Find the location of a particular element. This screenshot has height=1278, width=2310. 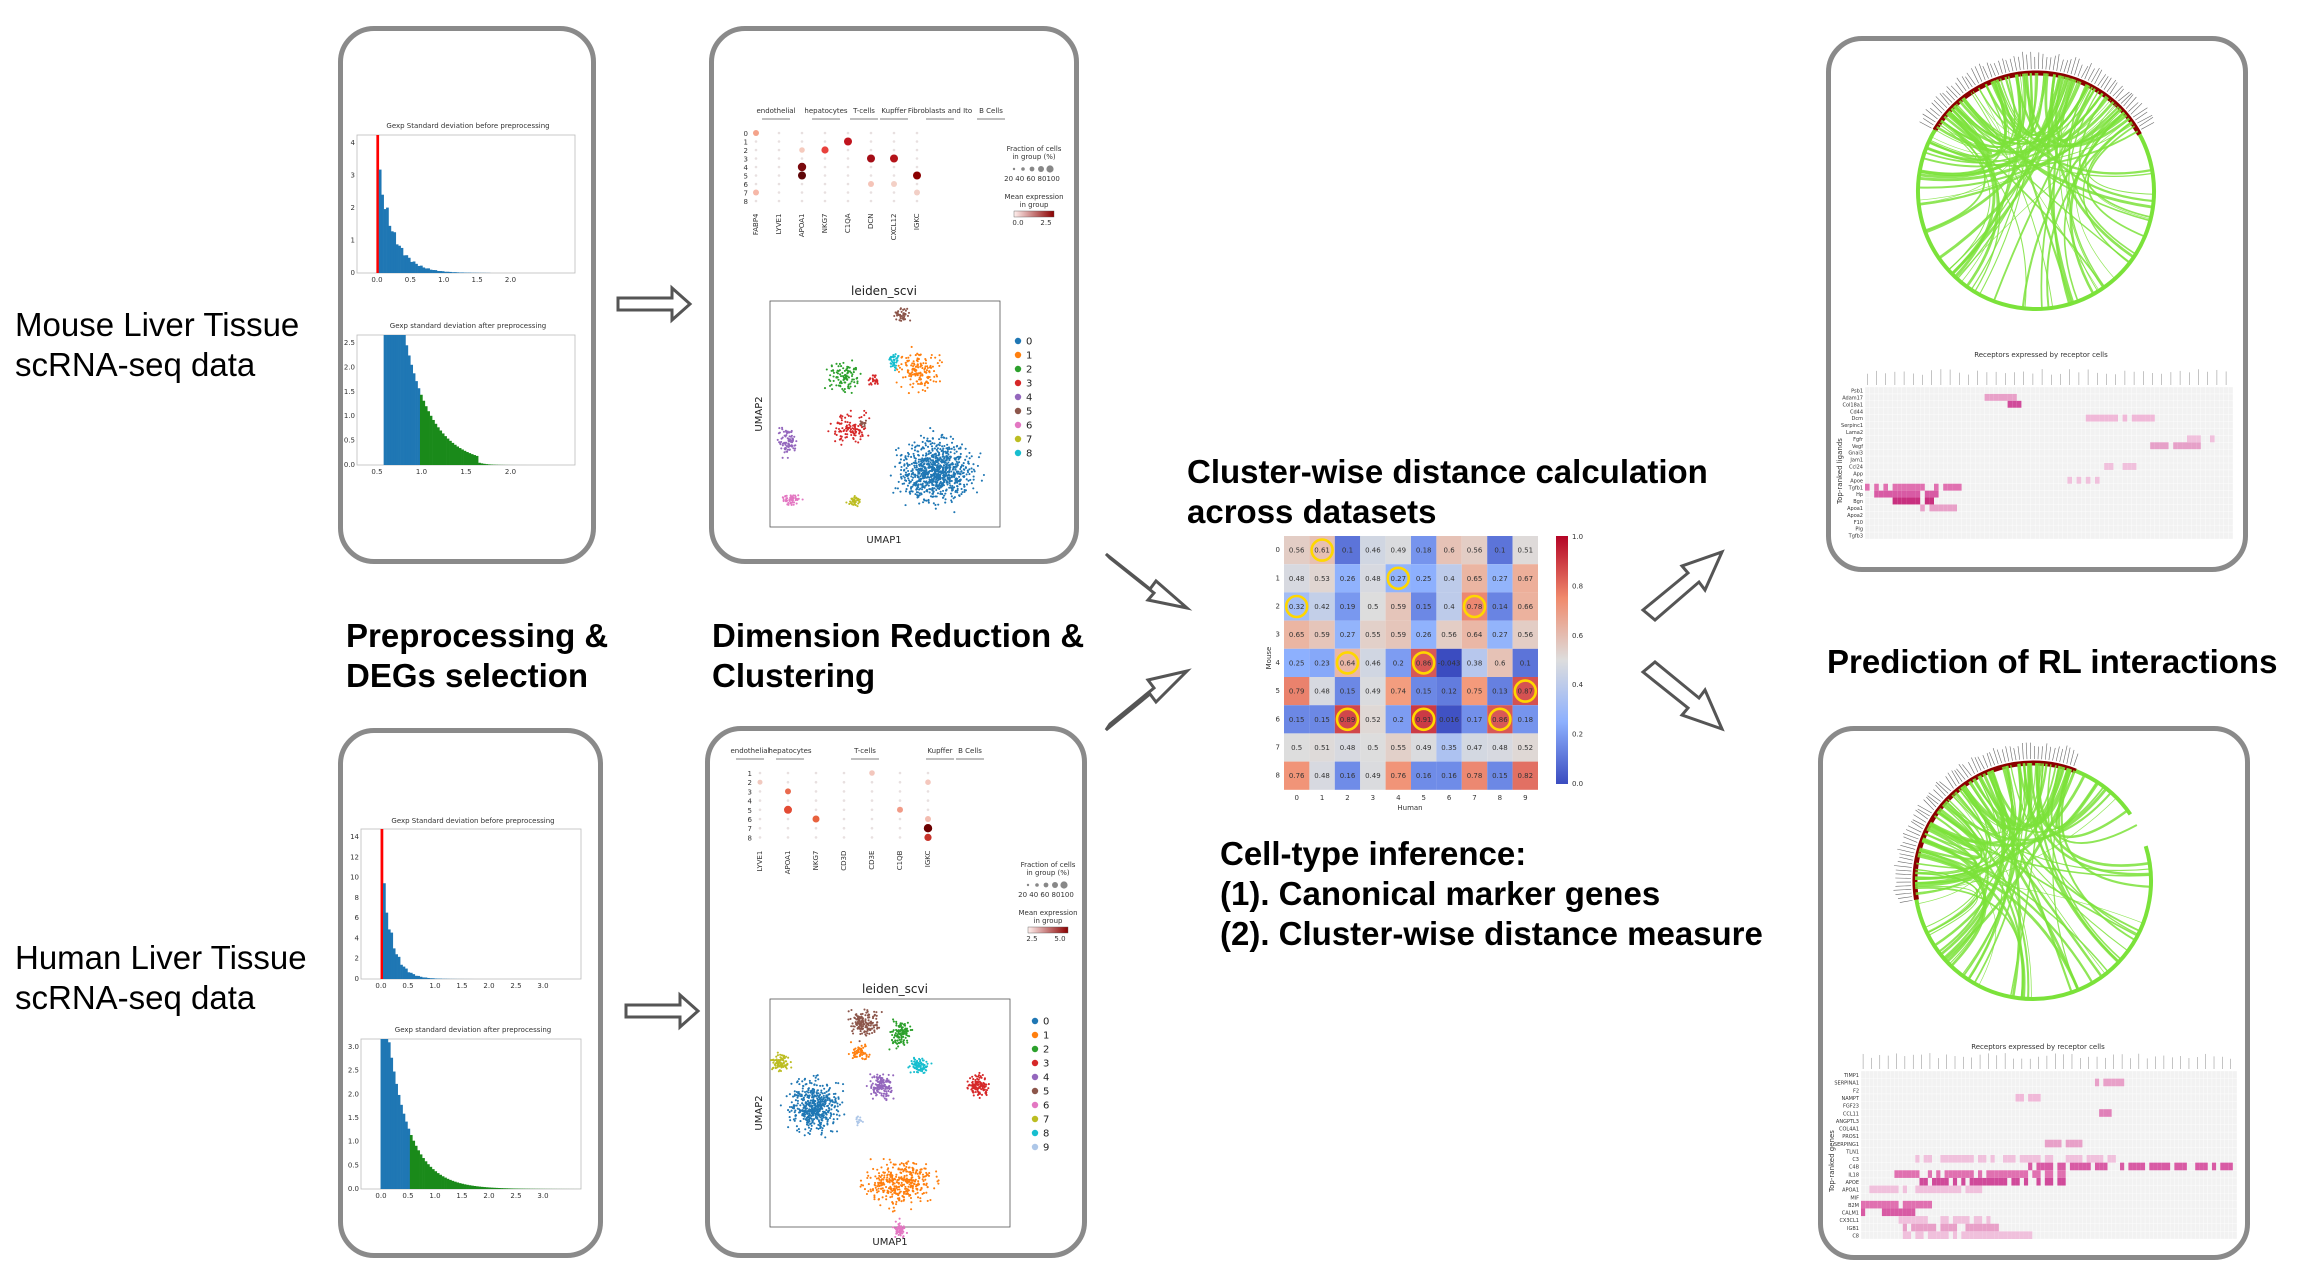

histogram-ytick: 8 is located at coordinates (357, 898).